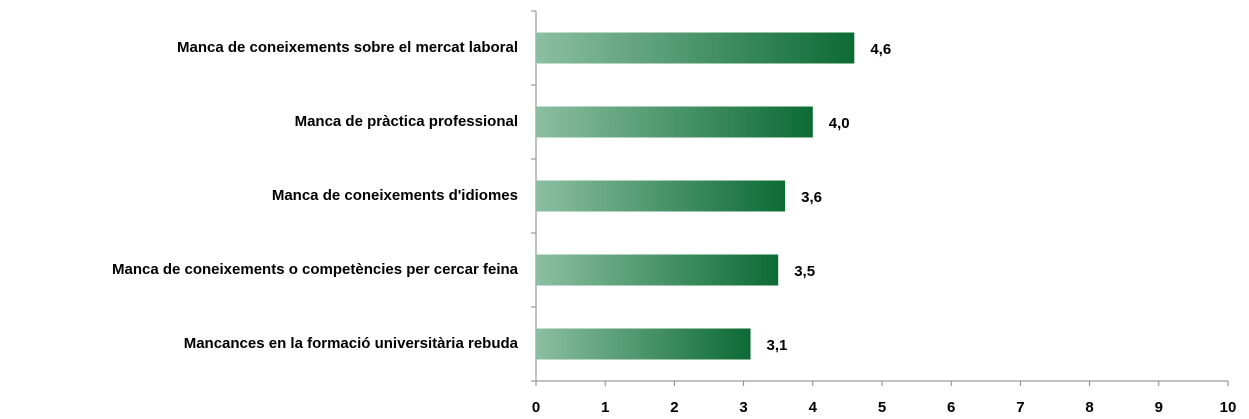 Image resolution: width=1249 pixels, height=419 pixels. What do you see at coordinates (536, 407) in the screenshot?
I see `x-tick-label: 0` at bounding box center [536, 407].